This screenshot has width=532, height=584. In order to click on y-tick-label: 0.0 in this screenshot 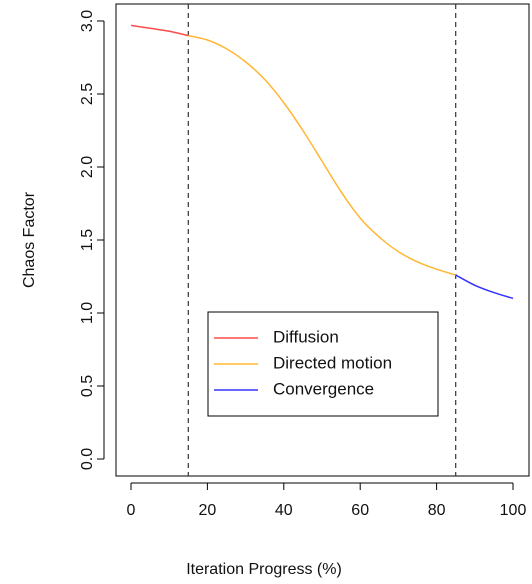, I will do `click(87, 459)`.